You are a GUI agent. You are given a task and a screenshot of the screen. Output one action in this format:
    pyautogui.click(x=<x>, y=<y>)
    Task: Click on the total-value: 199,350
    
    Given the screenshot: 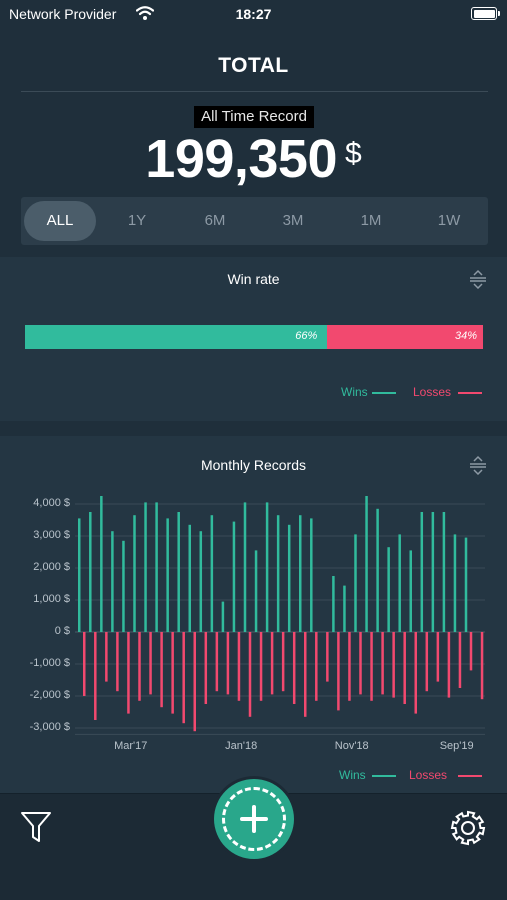 What is the action you would take?
    pyautogui.click(x=241, y=159)
    